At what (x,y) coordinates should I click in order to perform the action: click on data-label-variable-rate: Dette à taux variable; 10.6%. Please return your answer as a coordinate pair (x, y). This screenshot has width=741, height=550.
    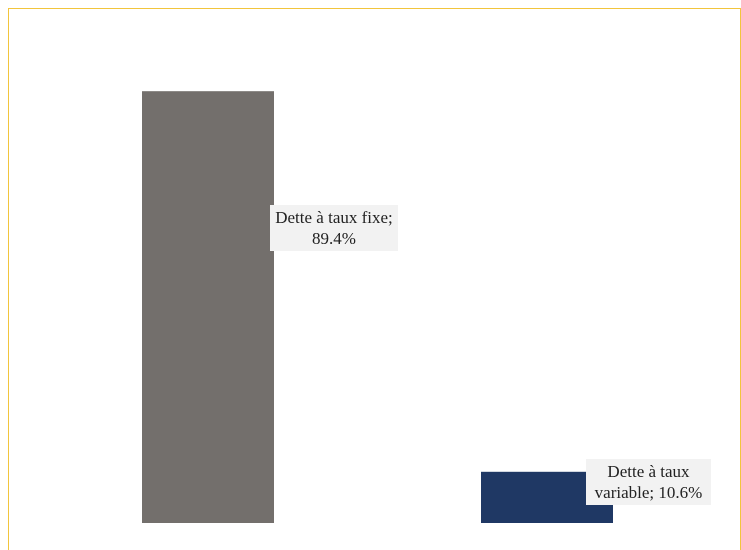
    Looking at the image, I should click on (648, 482).